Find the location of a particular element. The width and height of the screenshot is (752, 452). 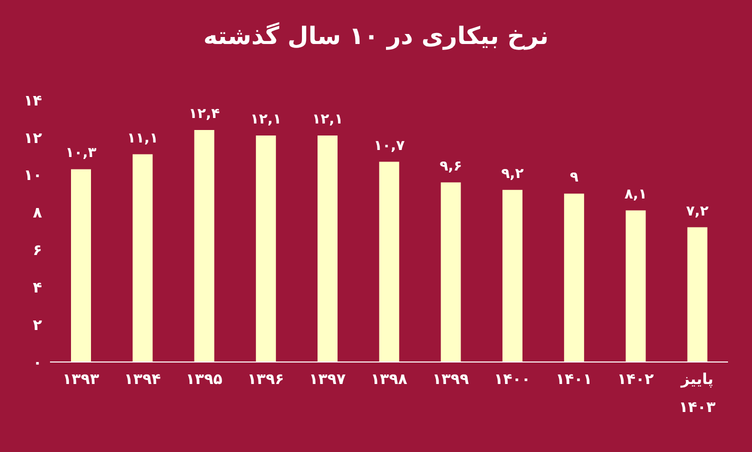

y-tick-label: ۱۲ is located at coordinates (33, 137).